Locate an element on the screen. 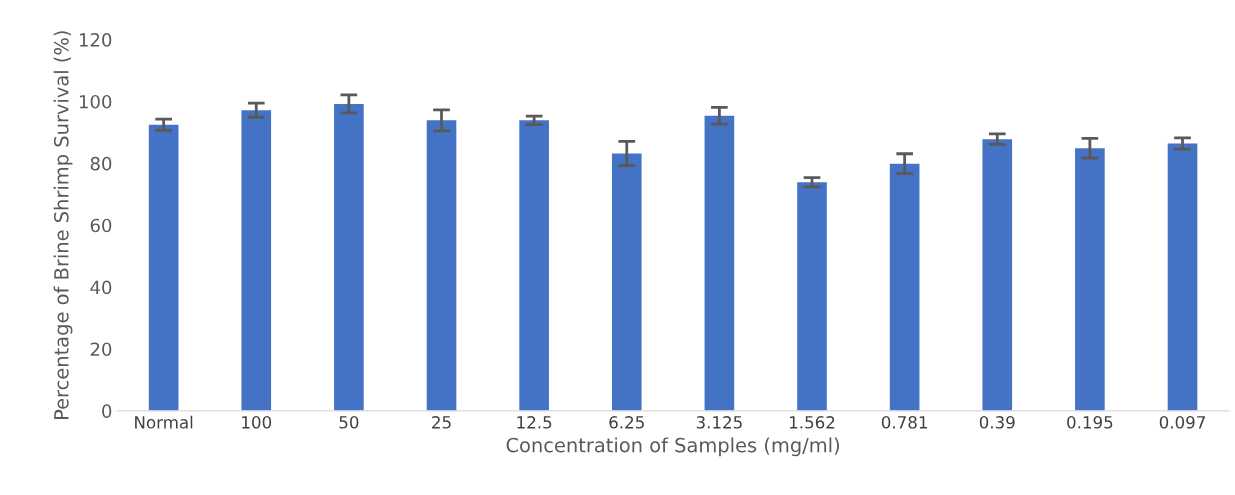 The height and width of the screenshot is (495, 1235). y-tick-label: 120 is located at coordinates (95, 40).